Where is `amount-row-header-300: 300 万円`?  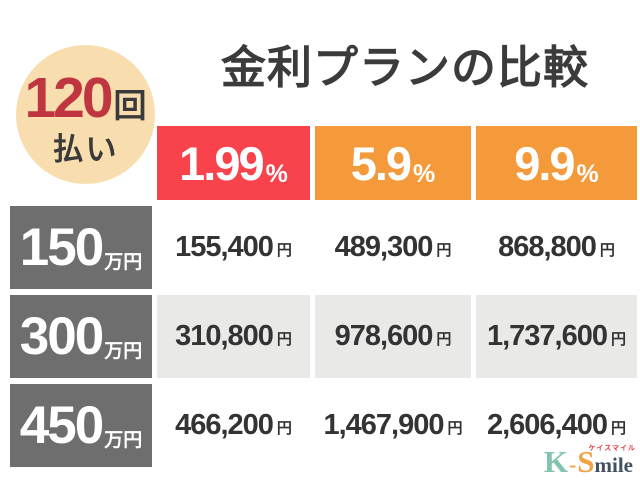 amount-row-header-300: 300 万円 is located at coordinates (81, 336).